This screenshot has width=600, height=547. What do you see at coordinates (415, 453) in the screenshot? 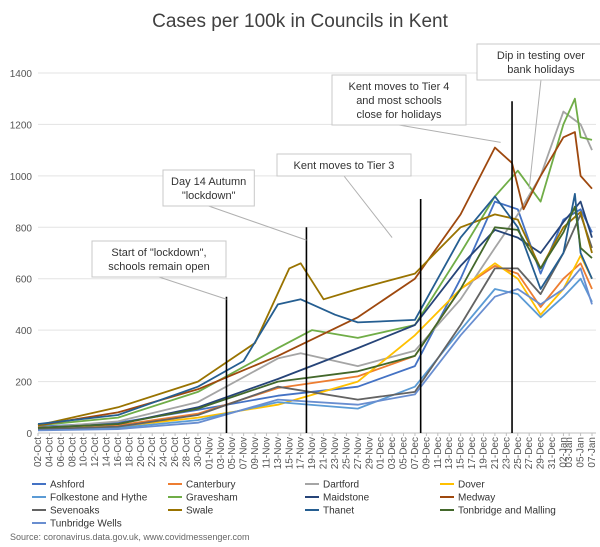
I see `x-tick-label: 07-Dec` at bounding box center [415, 453].